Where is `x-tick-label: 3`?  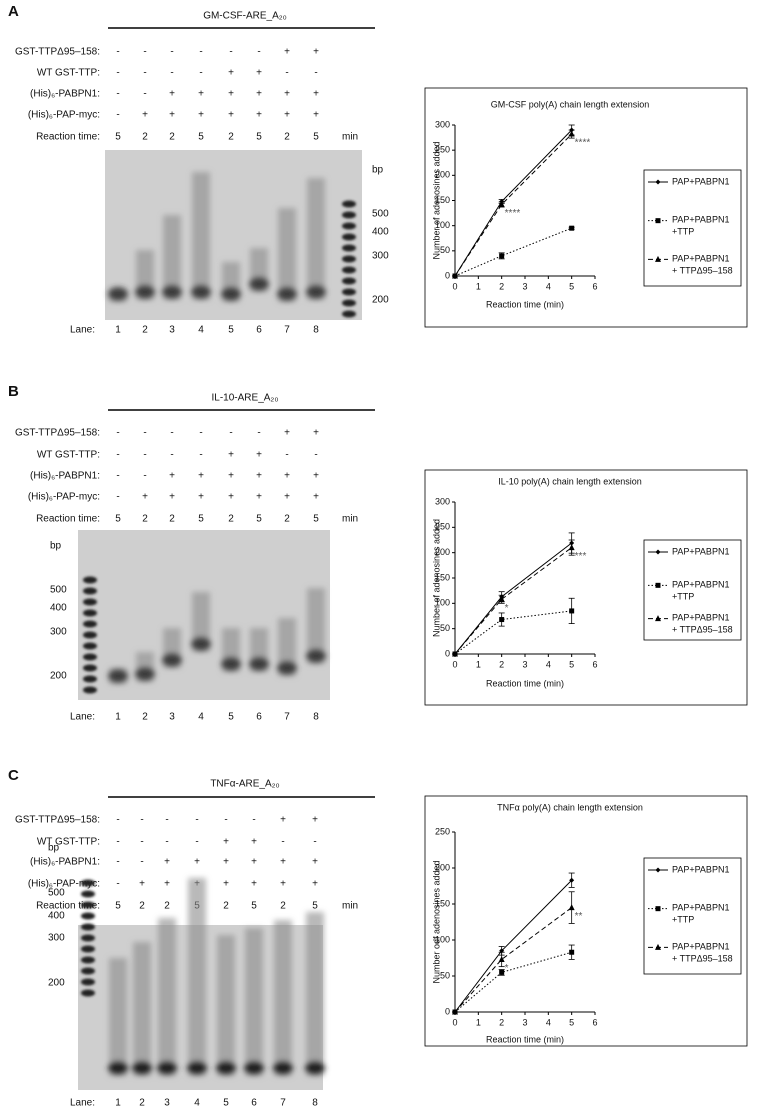
x-tick-label: 3 is located at coordinates (524, 664).